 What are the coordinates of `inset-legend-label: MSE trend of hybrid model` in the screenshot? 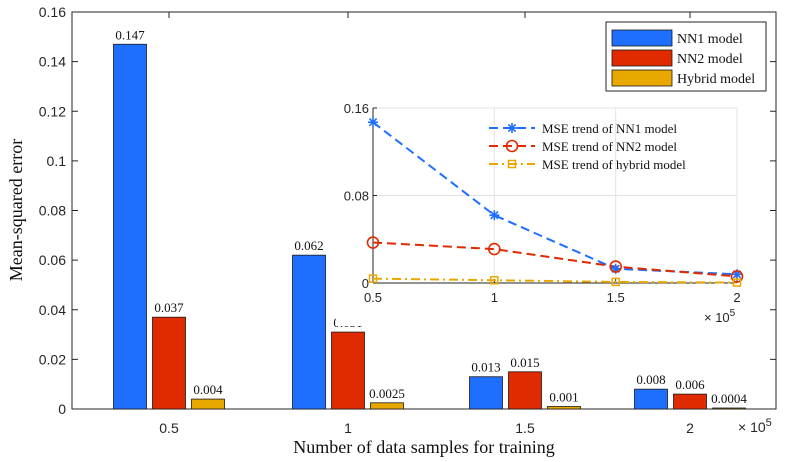 It's located at (614, 164).